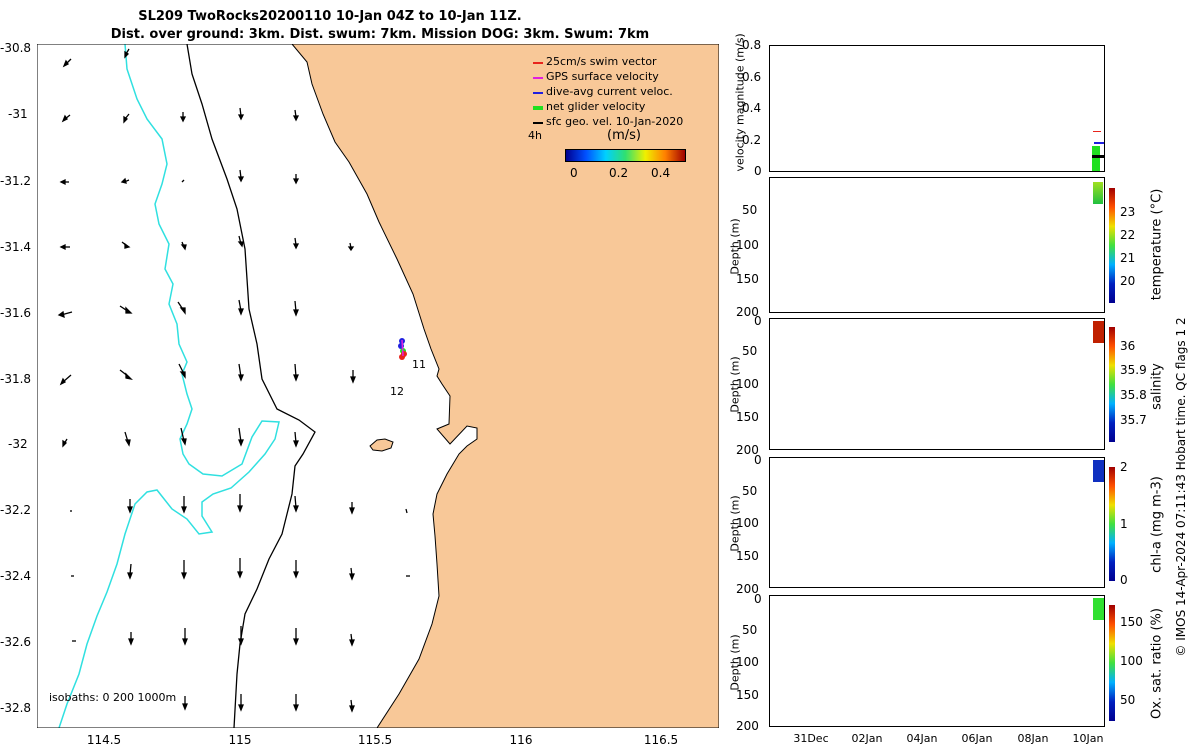  I want to click on lat-tick: -32.8, so click(16, 708).